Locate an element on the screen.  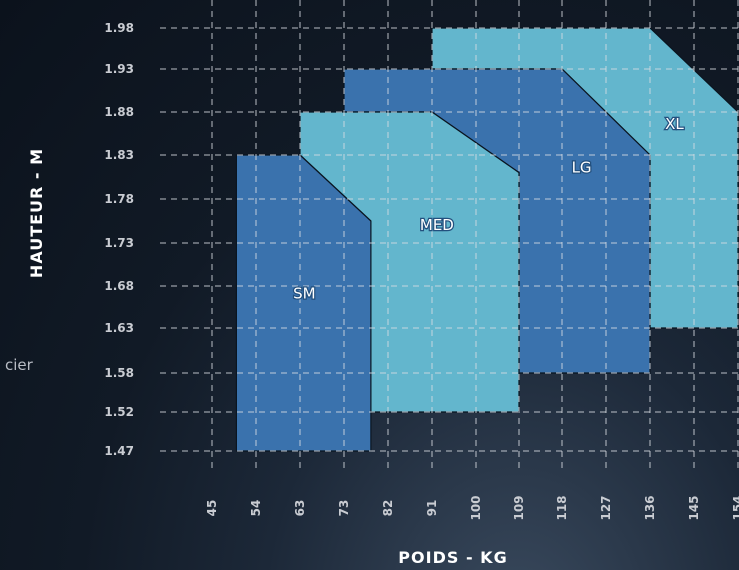
x-tick-label: 54 is located at coordinates (256, 508).